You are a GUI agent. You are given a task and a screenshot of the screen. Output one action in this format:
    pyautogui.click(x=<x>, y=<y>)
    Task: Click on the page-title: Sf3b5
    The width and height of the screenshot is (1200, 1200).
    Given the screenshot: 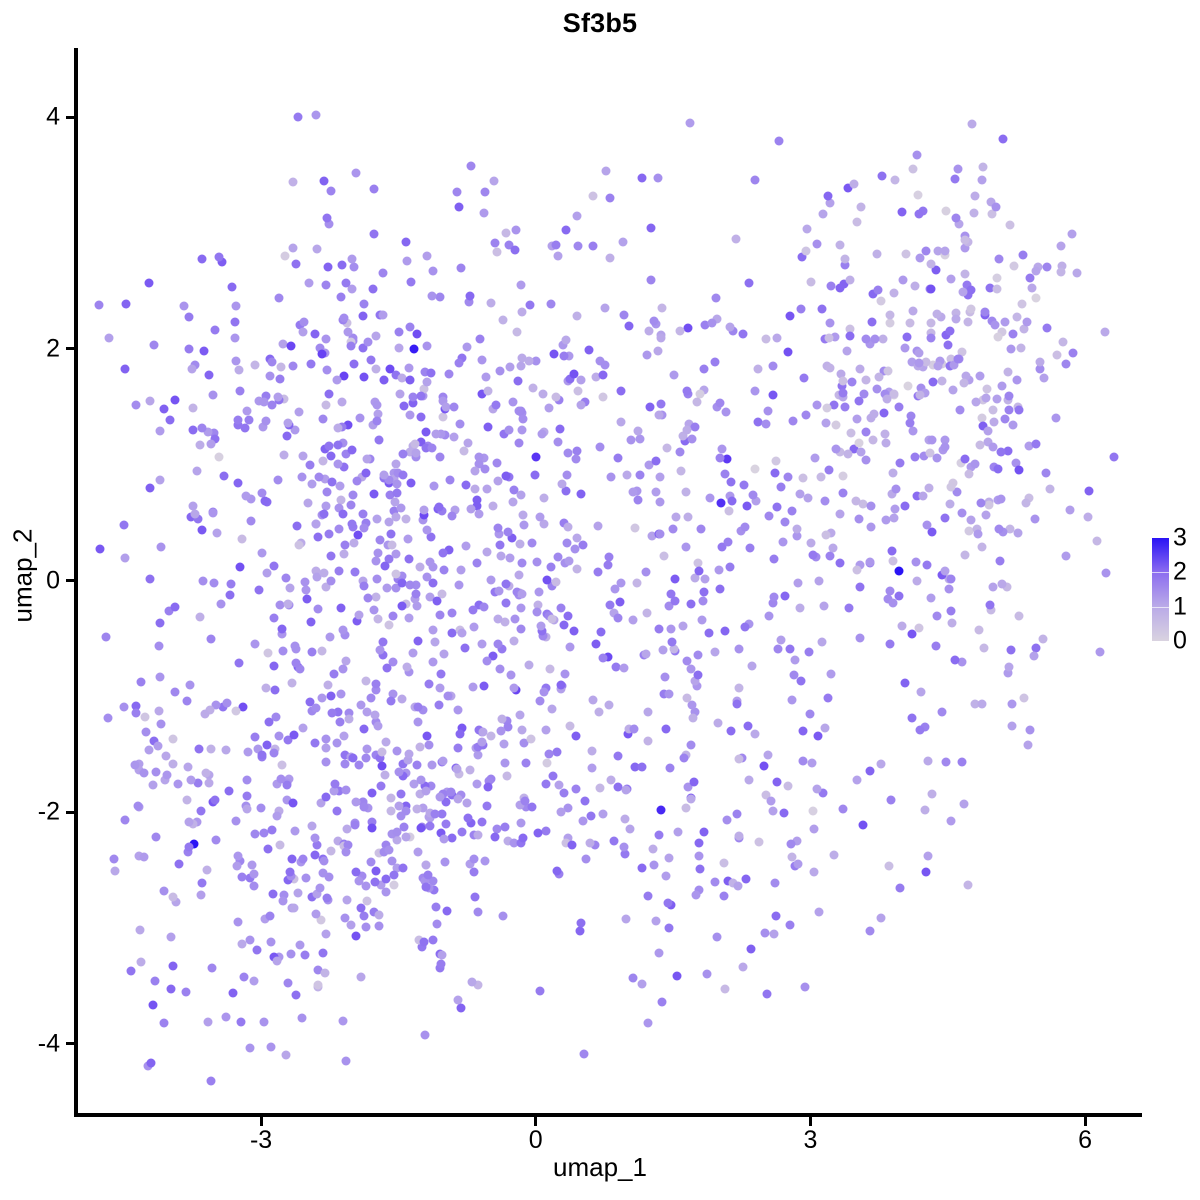 What is the action you would take?
    pyautogui.click(x=600, y=23)
    